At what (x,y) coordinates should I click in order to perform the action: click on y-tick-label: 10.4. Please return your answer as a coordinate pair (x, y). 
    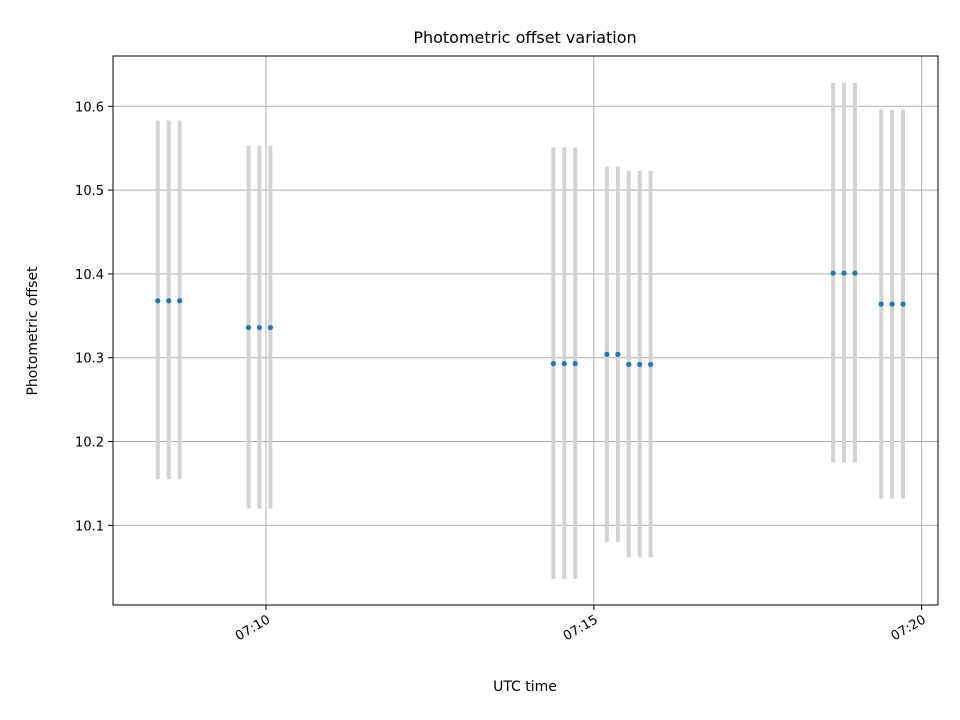
    Looking at the image, I should click on (89, 275).